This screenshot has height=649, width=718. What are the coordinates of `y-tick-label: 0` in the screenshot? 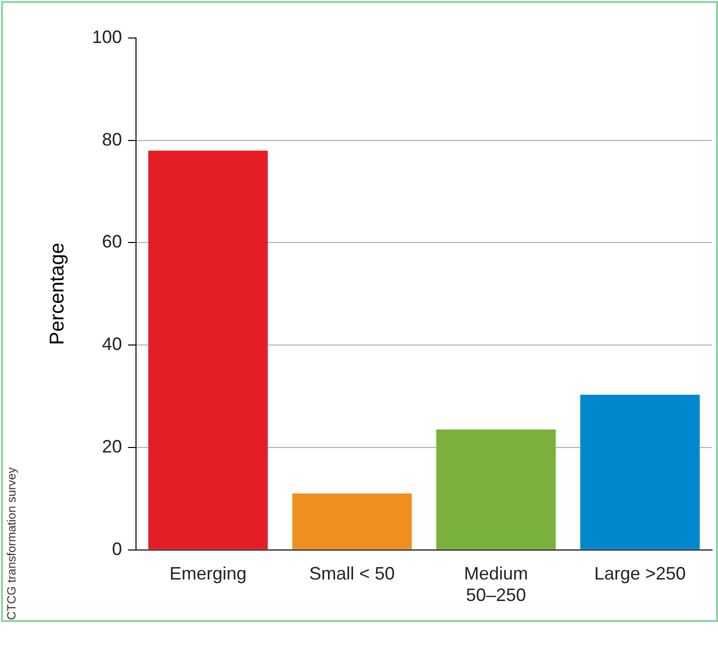 It's located at (117, 548).